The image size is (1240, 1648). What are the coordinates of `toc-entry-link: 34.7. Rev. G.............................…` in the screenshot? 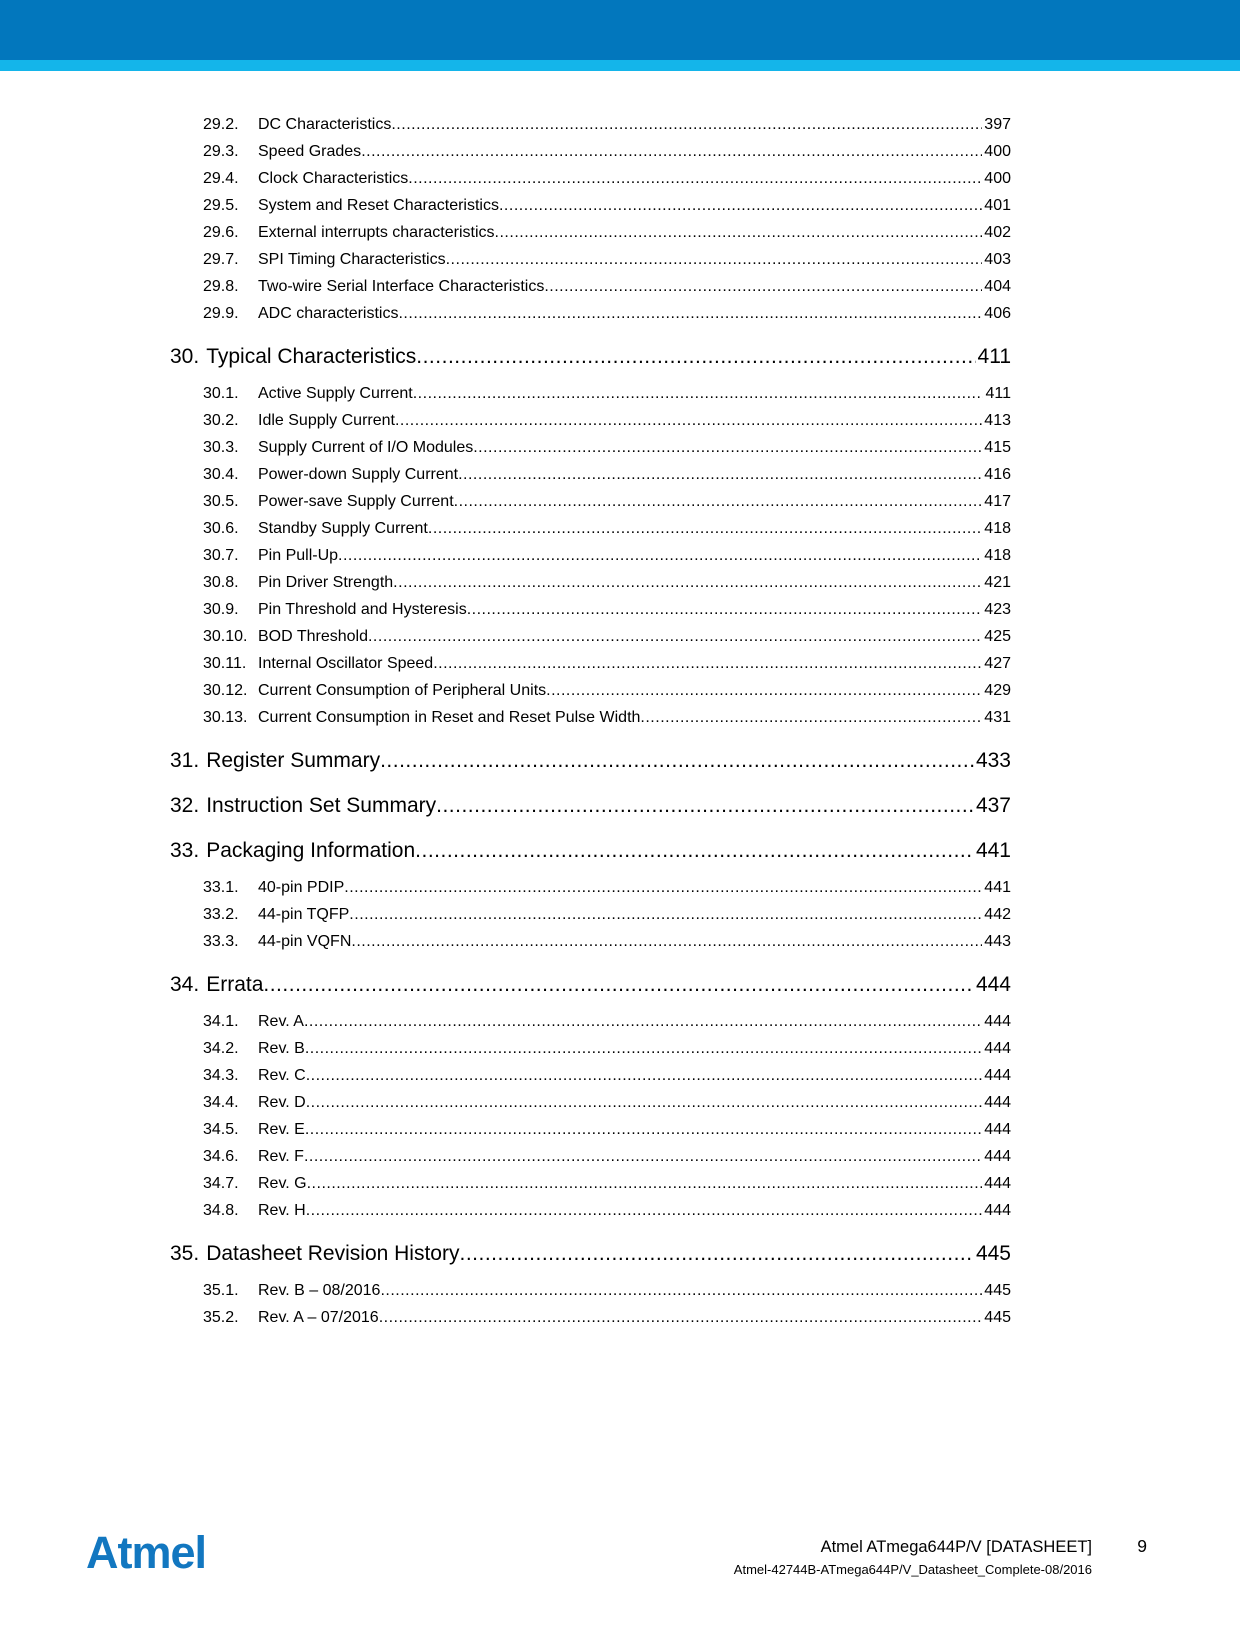 It's located at (590, 1183).